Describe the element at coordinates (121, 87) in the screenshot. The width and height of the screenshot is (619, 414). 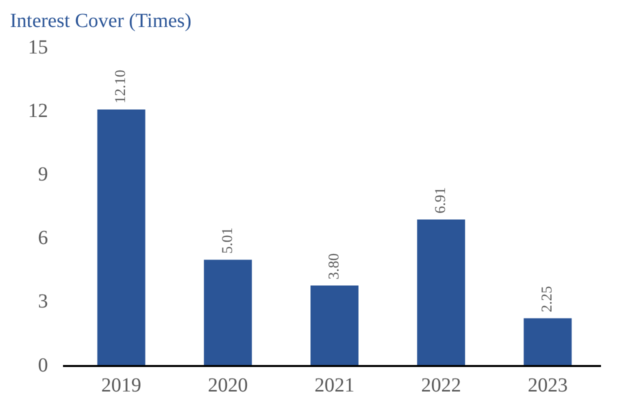
I see `data-label: 12.10` at that location.